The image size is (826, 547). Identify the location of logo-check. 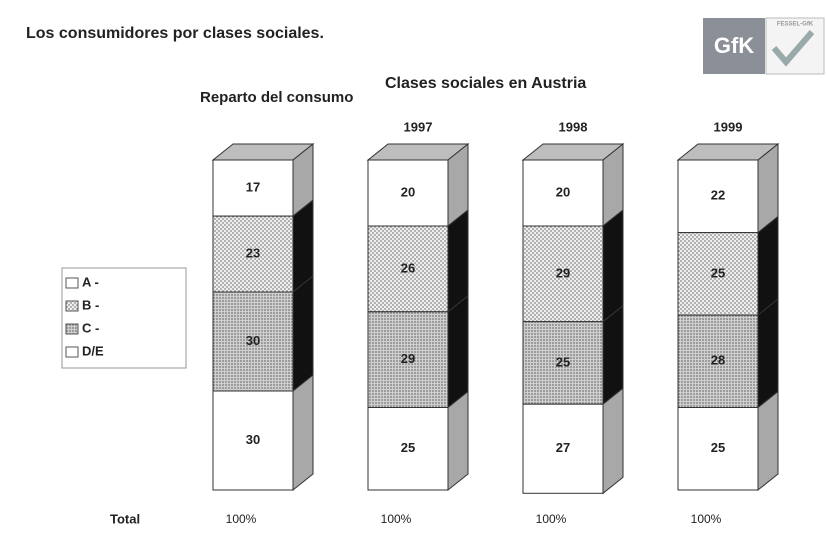
(793, 48).